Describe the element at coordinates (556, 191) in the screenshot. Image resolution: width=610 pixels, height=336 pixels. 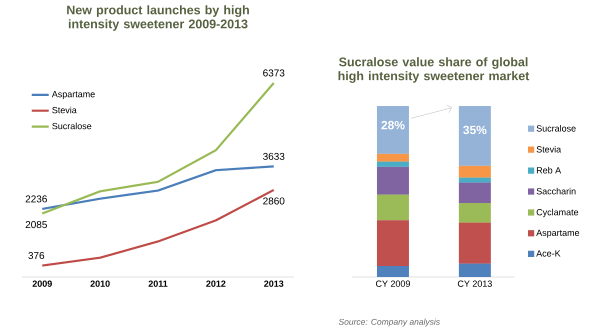
I see `legend-label: Saccharin` at that location.